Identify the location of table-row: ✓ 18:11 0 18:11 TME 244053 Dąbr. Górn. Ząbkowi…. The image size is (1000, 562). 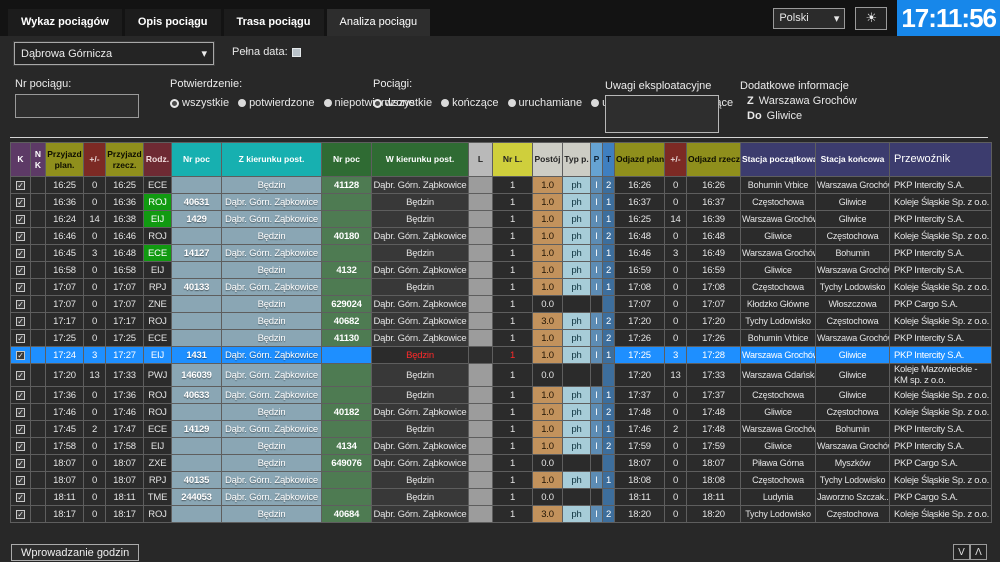
(501, 497).